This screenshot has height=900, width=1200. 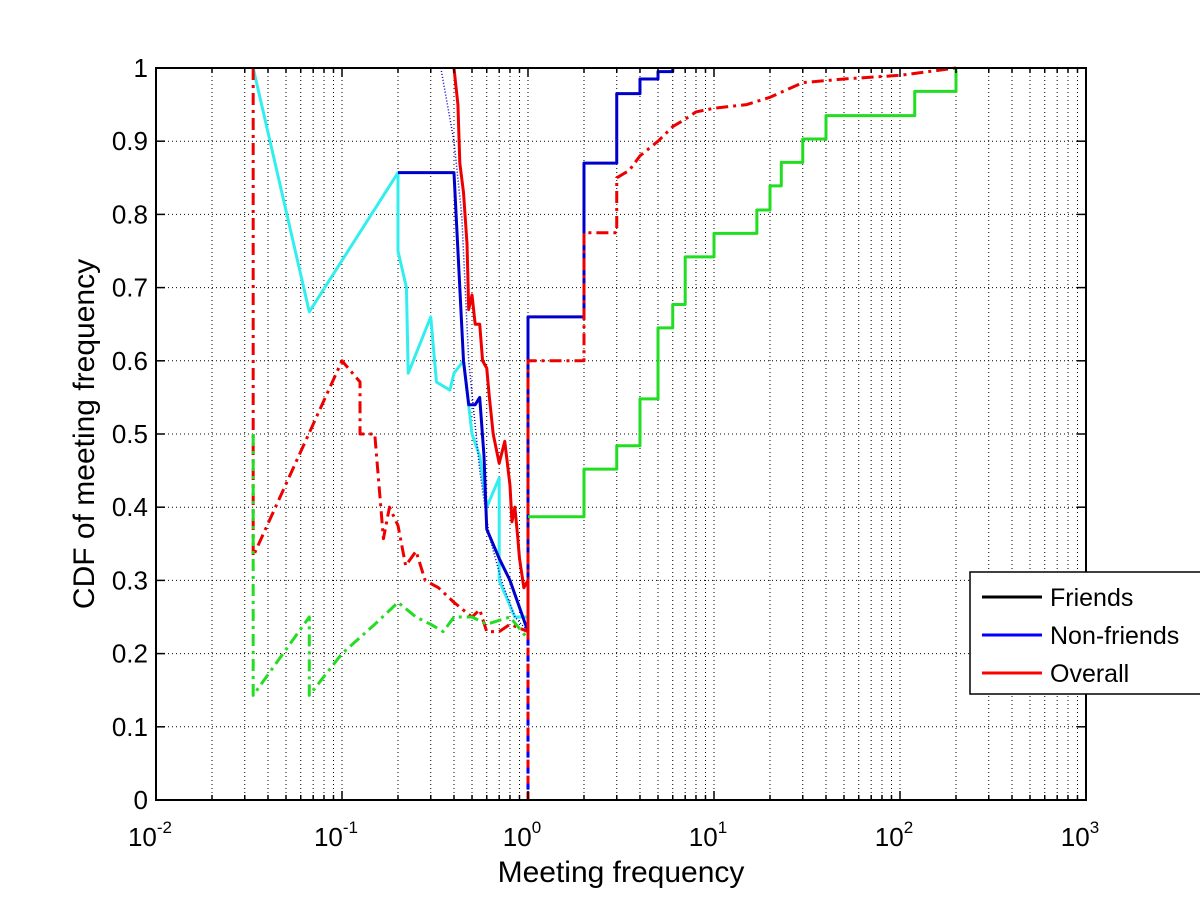 I want to click on x-tick-label: 10⁰, so click(x=522, y=835).